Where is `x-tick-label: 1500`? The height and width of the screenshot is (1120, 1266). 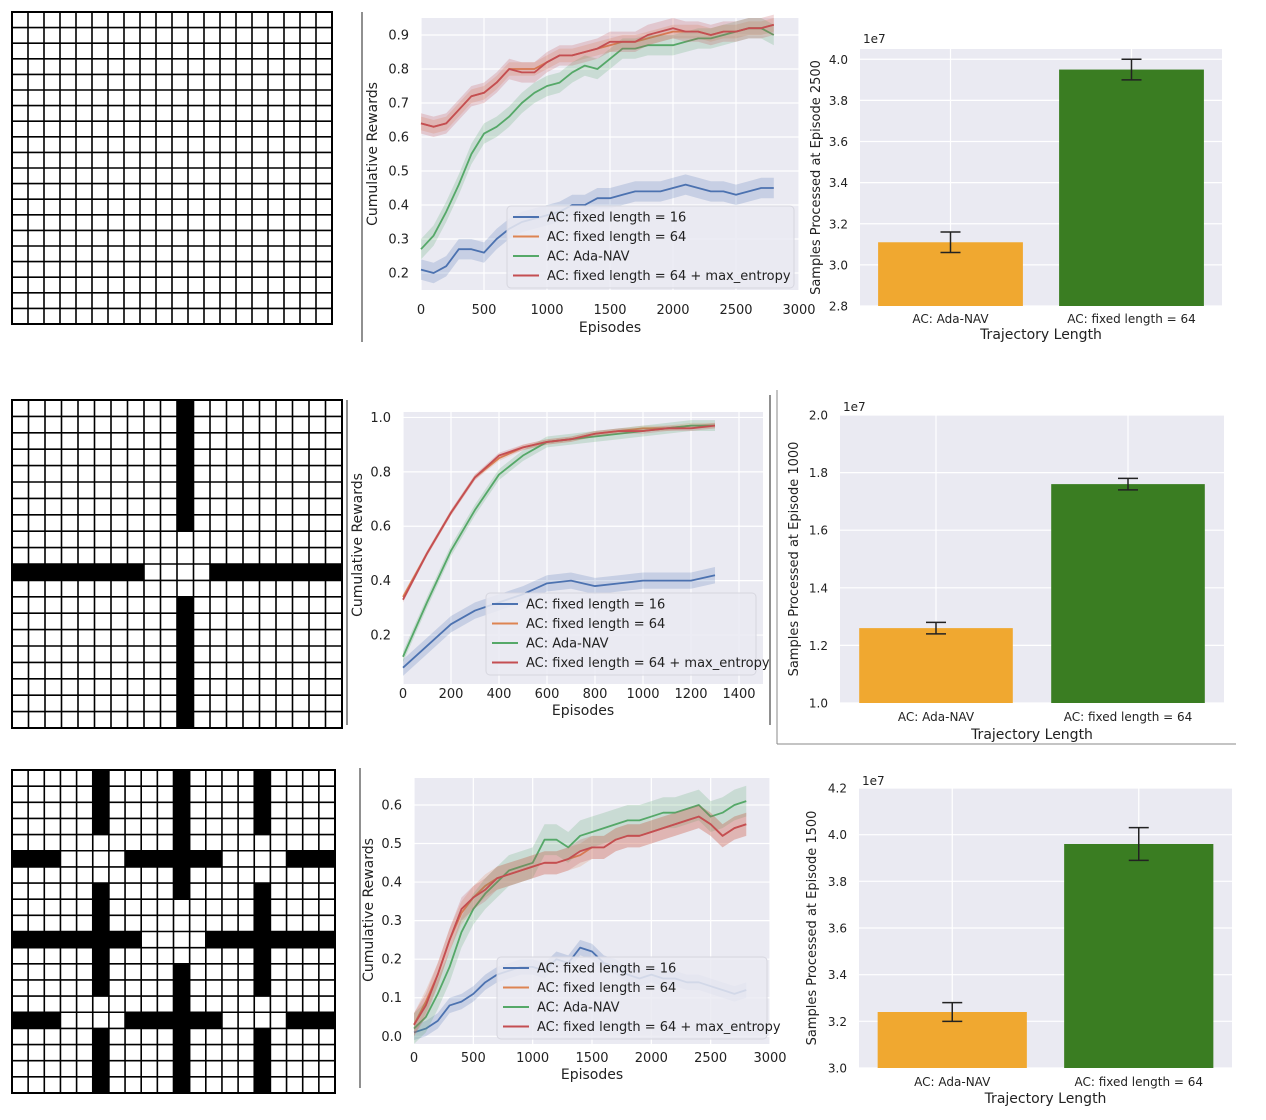 x-tick-label: 1500 is located at coordinates (609, 310).